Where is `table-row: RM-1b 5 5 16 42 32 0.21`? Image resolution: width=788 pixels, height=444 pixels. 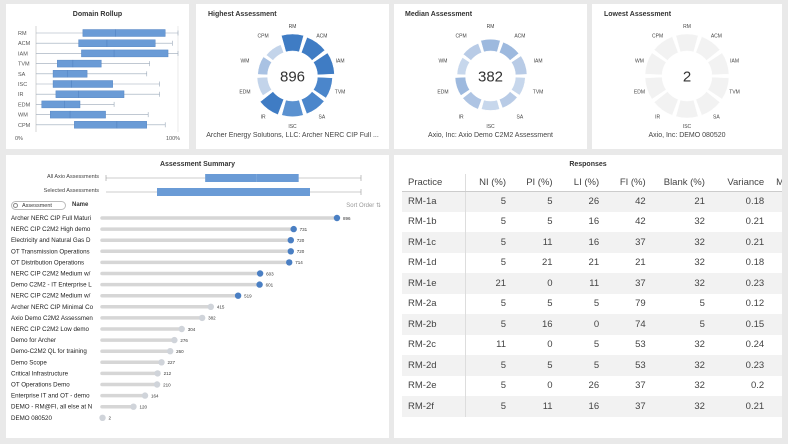
table-row: RM-1b 5 5 16 42 32 0.21 is located at coordinates (592, 221).